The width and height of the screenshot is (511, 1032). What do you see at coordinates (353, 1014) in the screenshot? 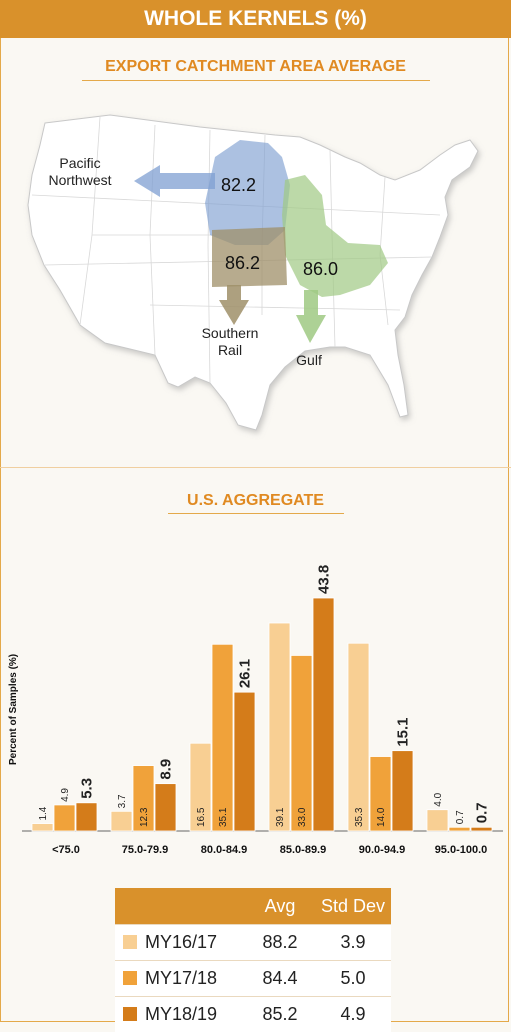
I see `summary-std: 4.9` at bounding box center [353, 1014].